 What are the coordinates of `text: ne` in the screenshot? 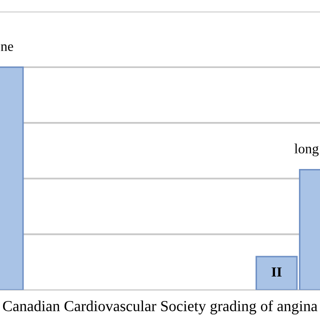 It's located at (7, 48).